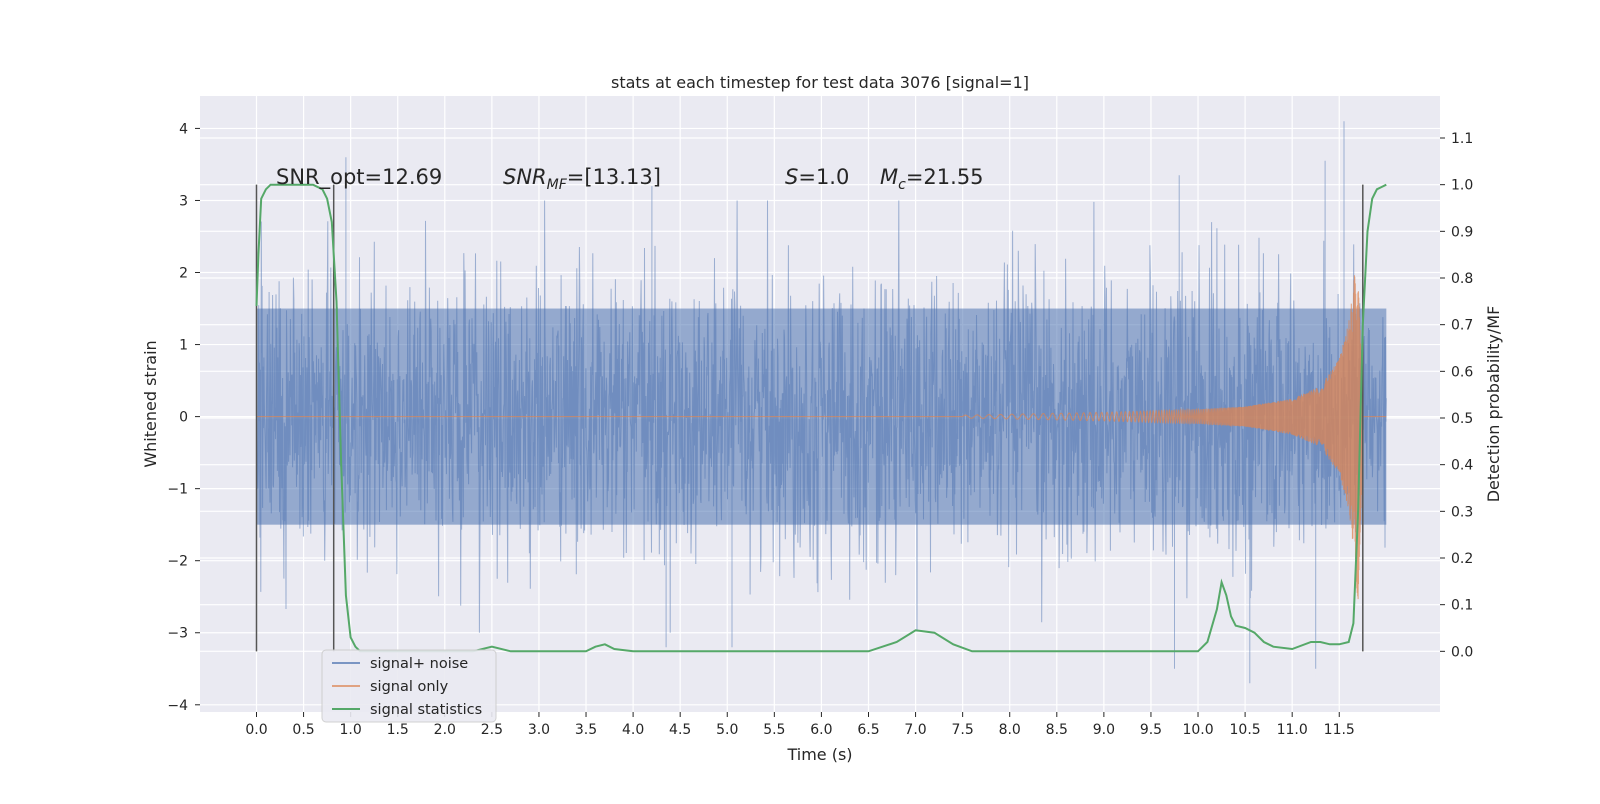  Describe the element at coordinates (557, 185) in the screenshot. I see `annotation-snr-mf-sub: MF` at that location.